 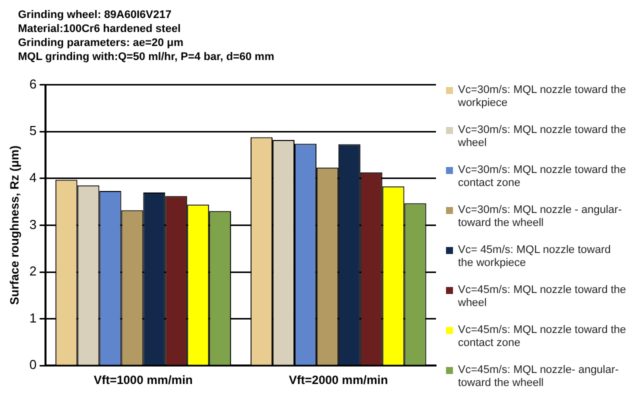 I want to click on x-tick-label: Vft=1000 mm/min, so click(x=143, y=380).